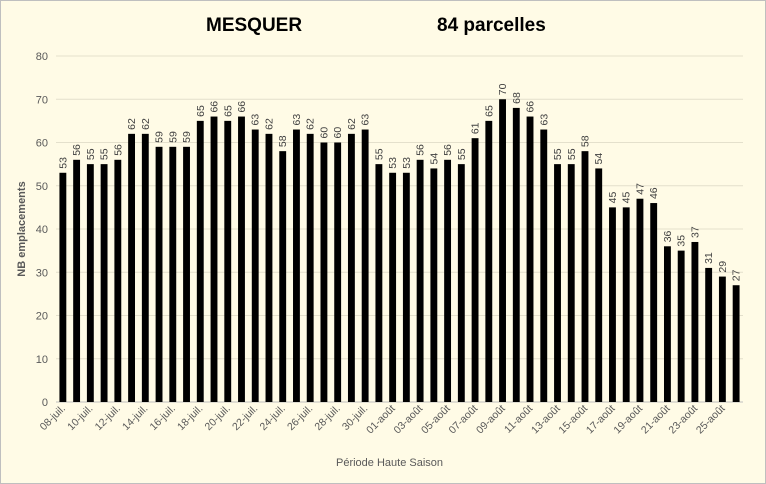 Image resolution: width=766 pixels, height=484 pixels. Describe the element at coordinates (436, 420) in the screenshot. I see `x-tick-label: 05-août` at that location.